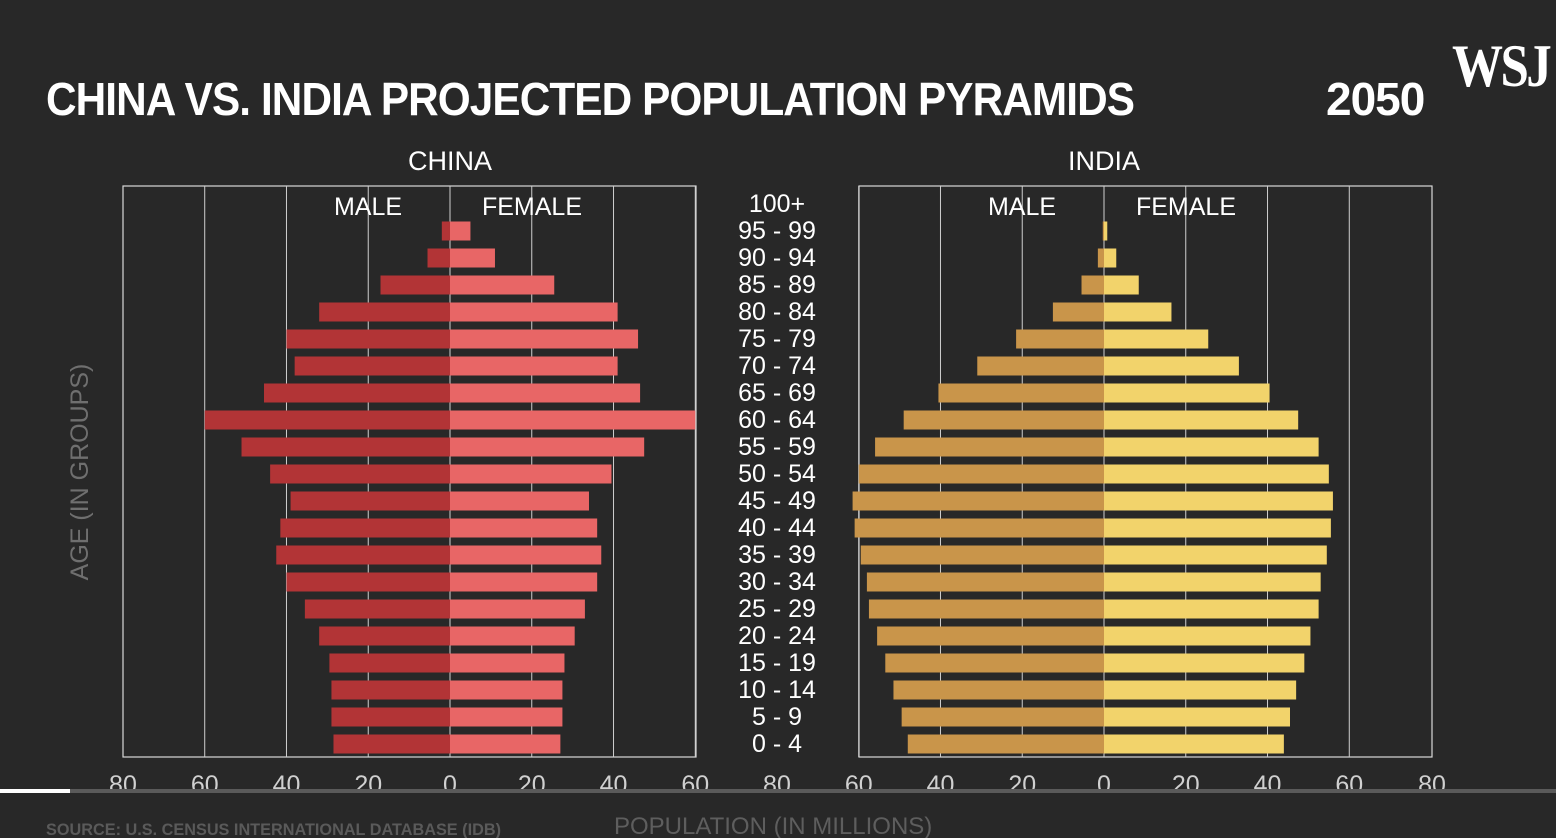 This screenshot has width=1556, height=838. I want to click on age-group-label: 25 - 29, so click(777, 609).